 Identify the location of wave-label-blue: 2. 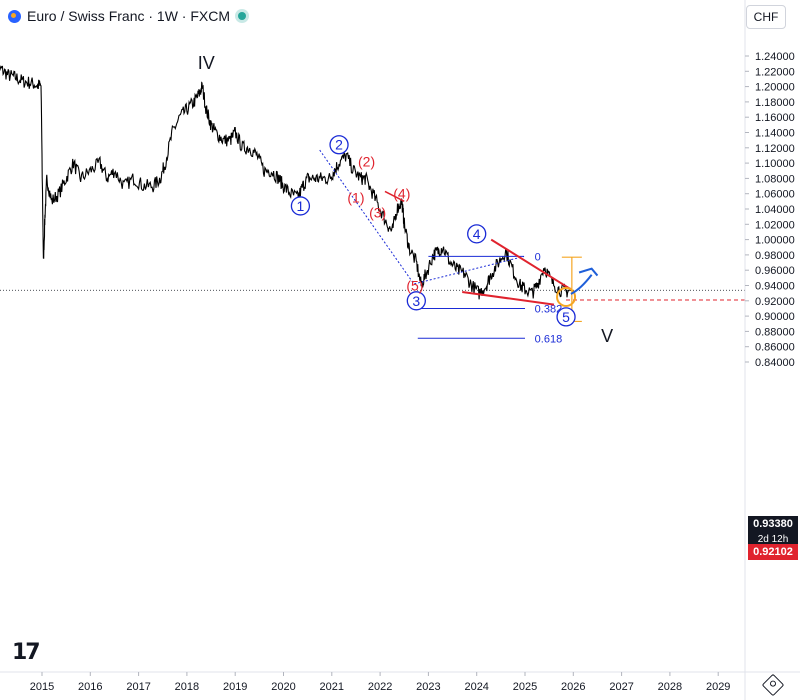
(339, 145).